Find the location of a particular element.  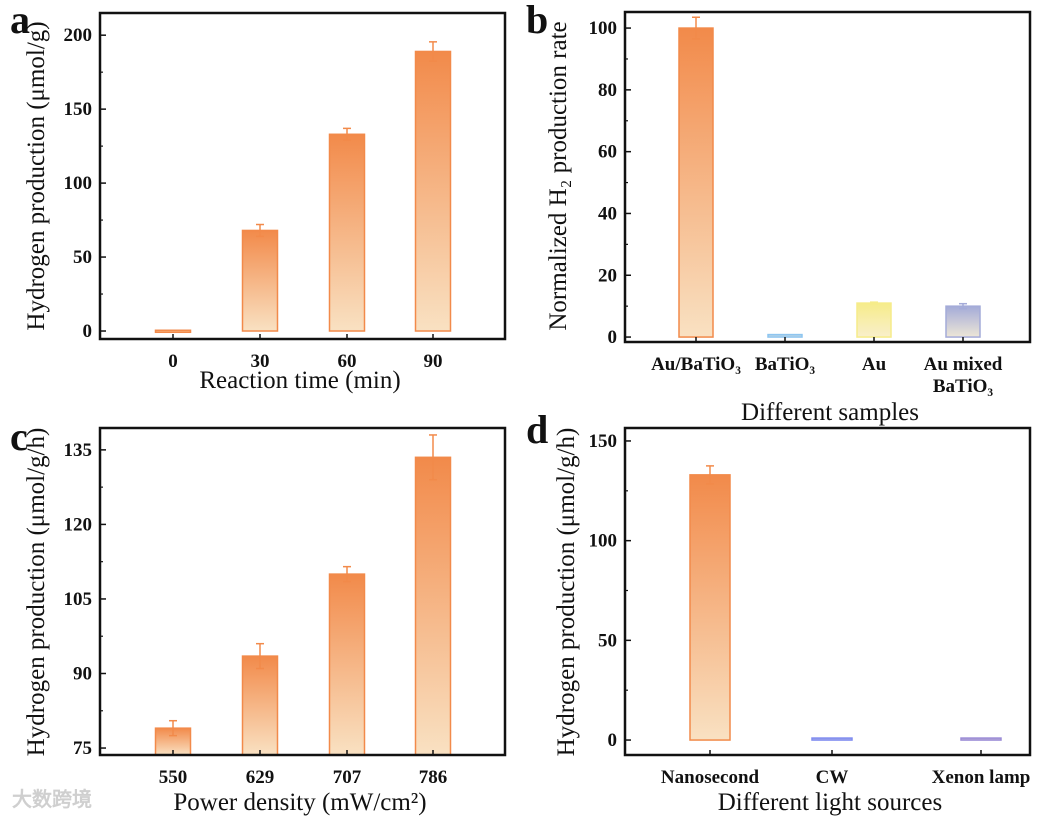

panel-letter-d: d is located at coordinates (537, 429).